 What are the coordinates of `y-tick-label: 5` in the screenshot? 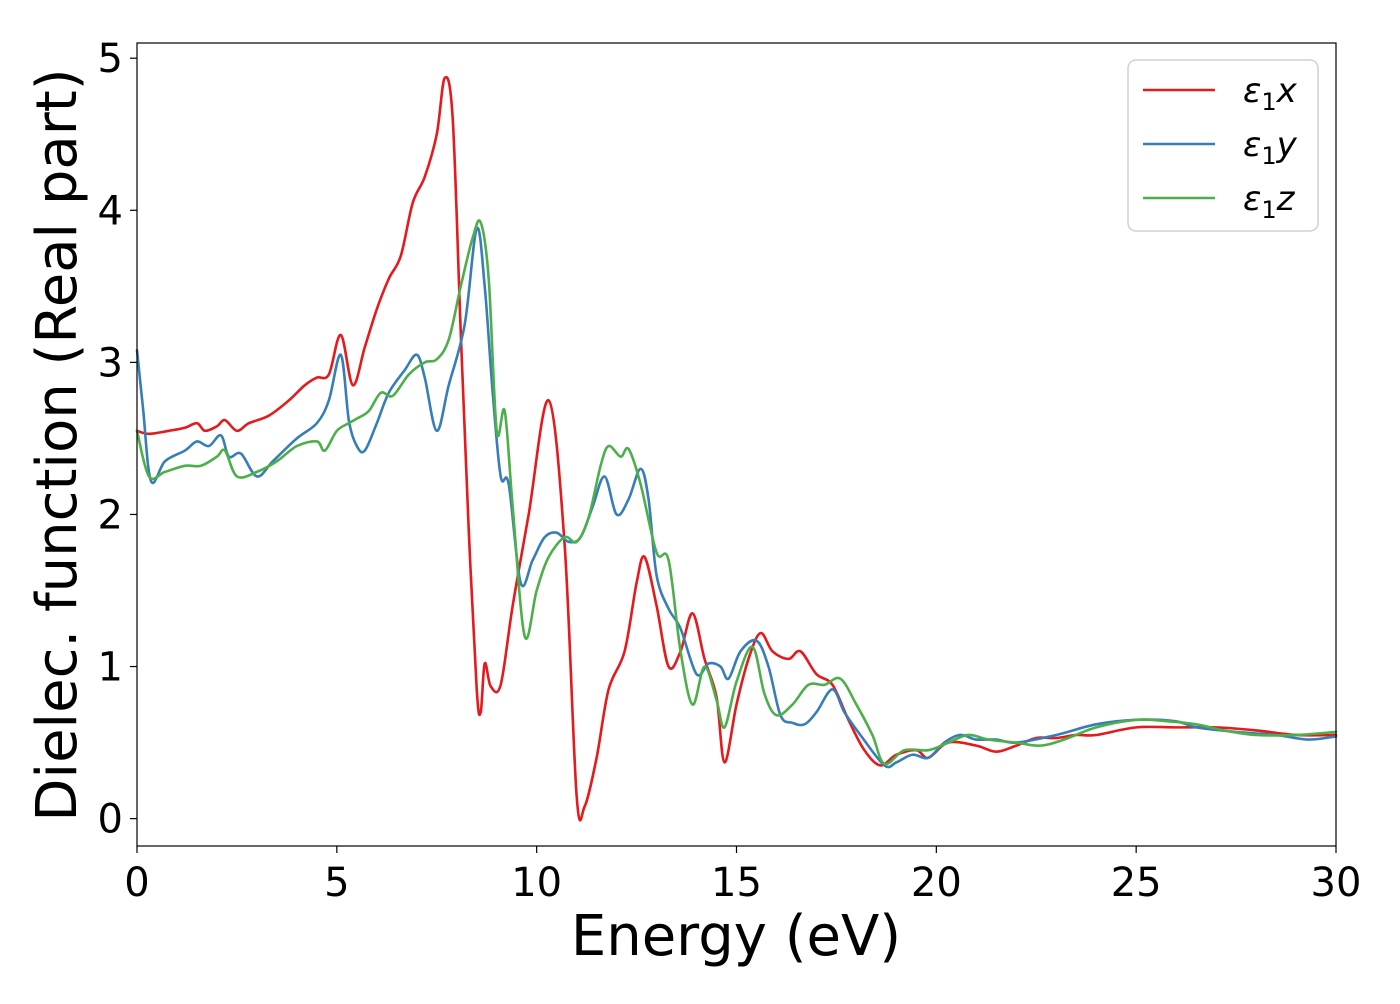 It's located at (110, 59).